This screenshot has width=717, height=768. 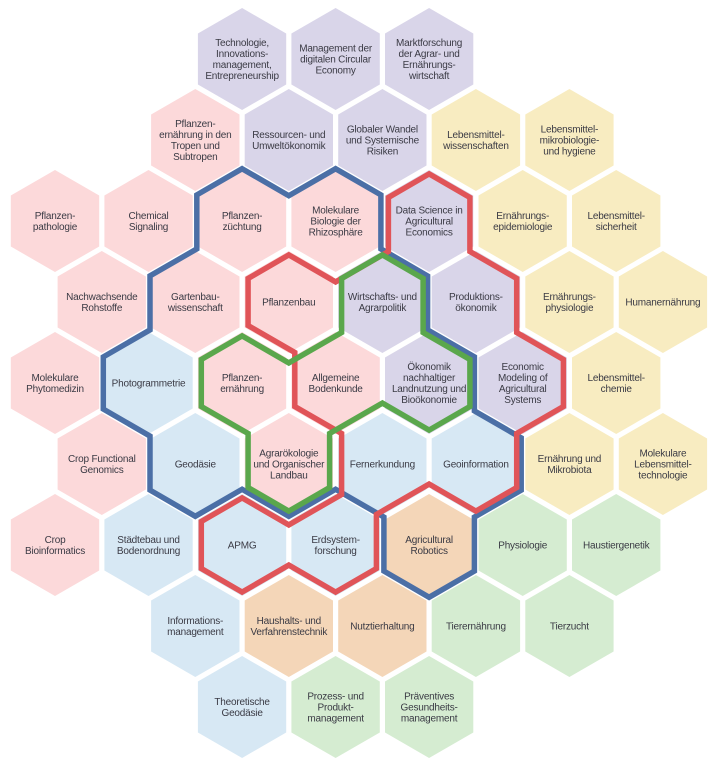 I want to click on hex-label: APMG, so click(x=242, y=546).